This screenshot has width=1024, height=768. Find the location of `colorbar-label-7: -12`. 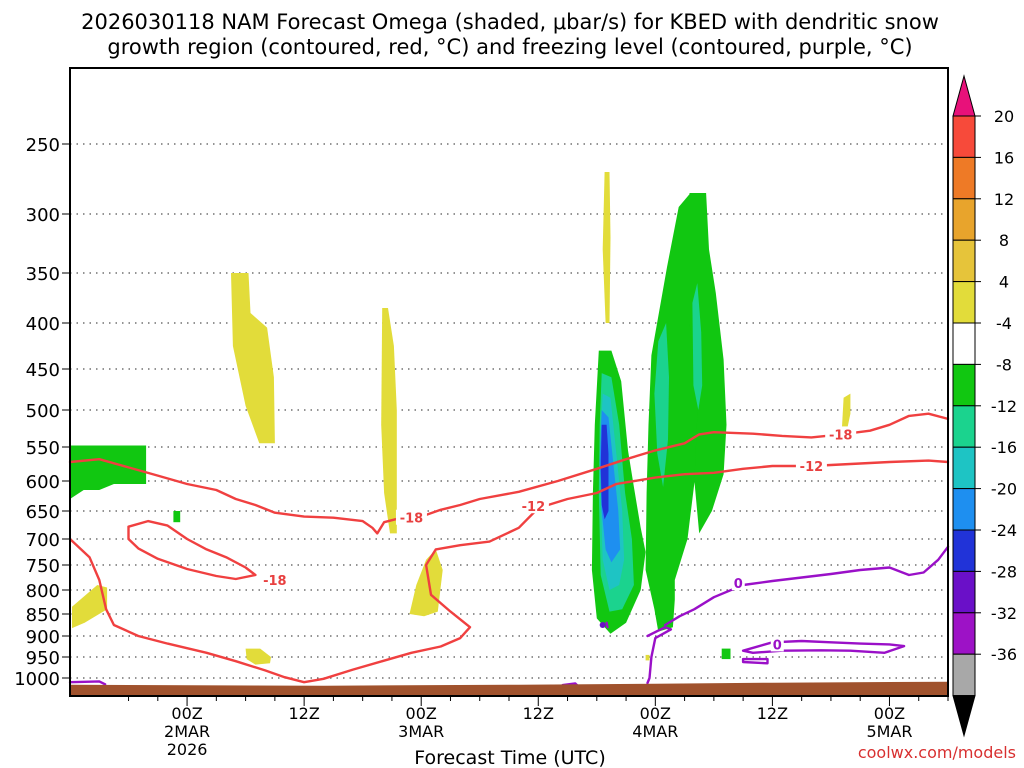

colorbar-label-7: -12 is located at coordinates (1004, 406).